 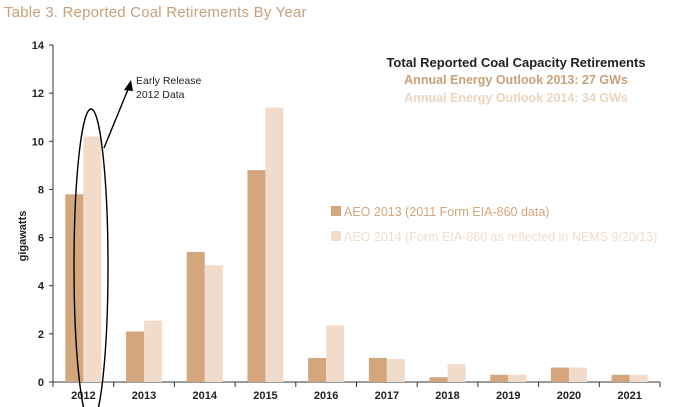 I want to click on legend-swatch-aeo2014, so click(x=336, y=236).